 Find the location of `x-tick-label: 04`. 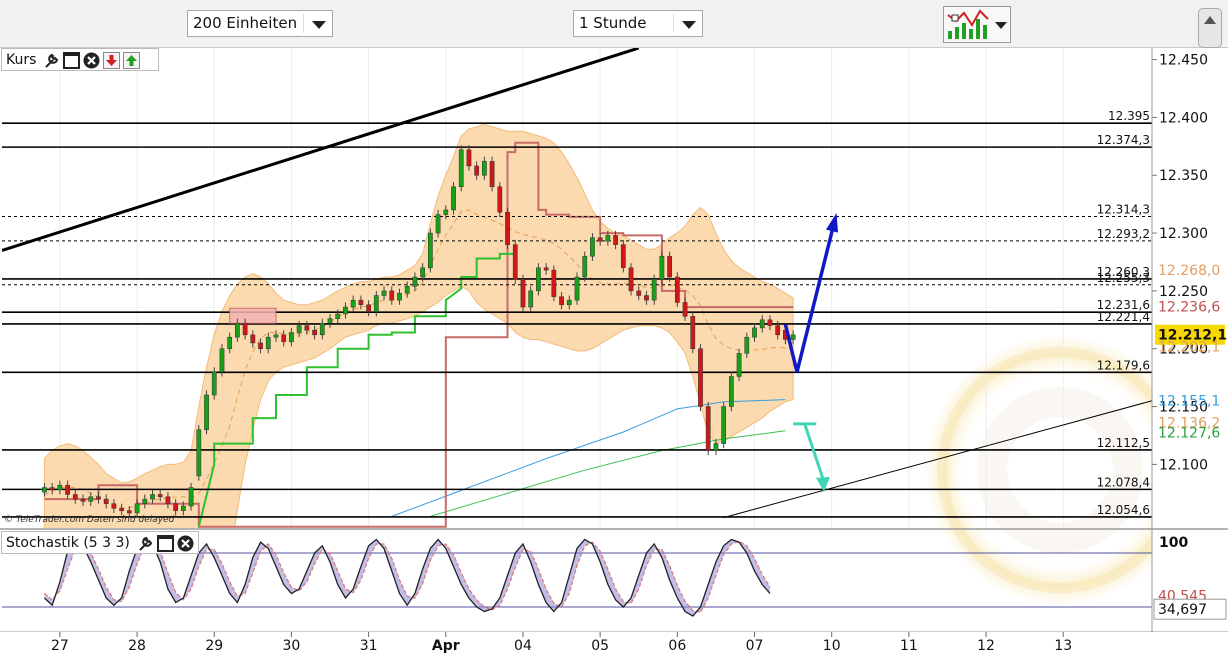

x-tick-label: 04 is located at coordinates (523, 646).